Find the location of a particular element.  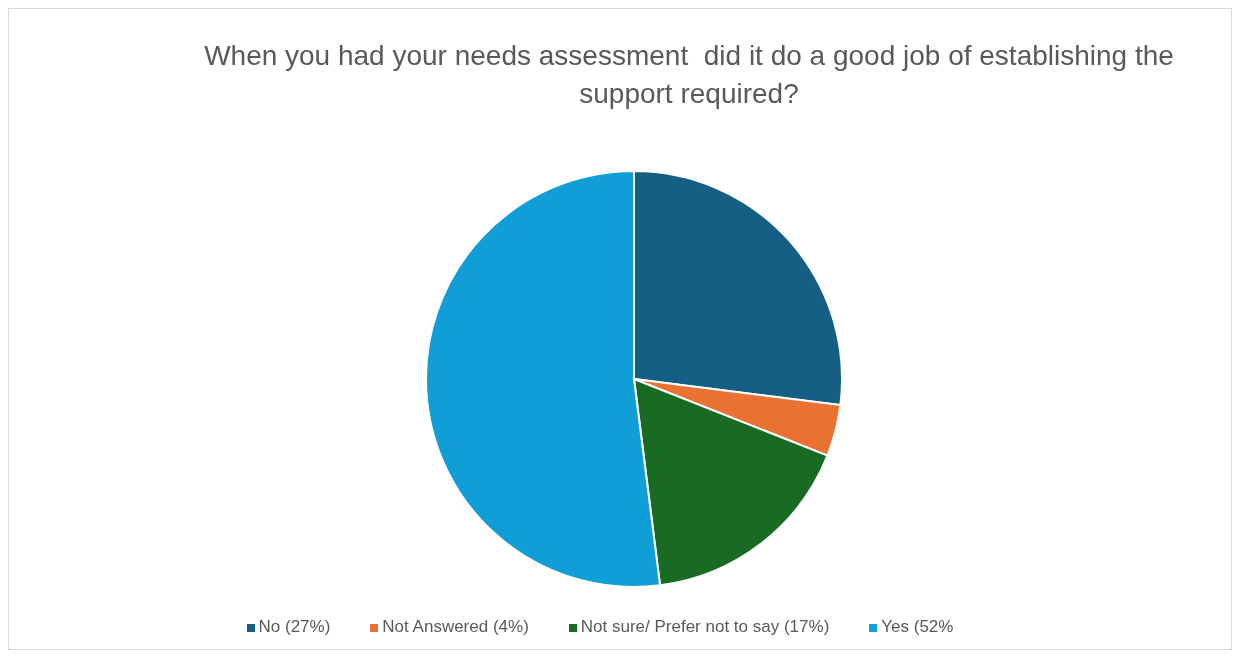

legend-label: No (27%) is located at coordinates (294, 626).